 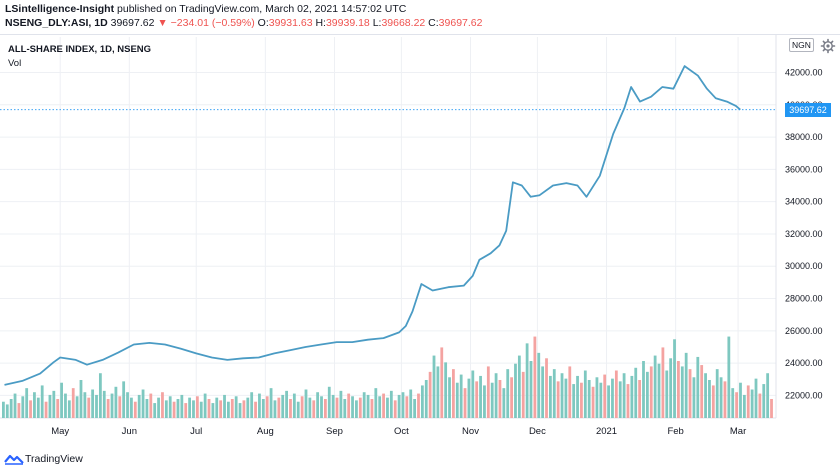 What do you see at coordinates (804, 331) in the screenshot?
I see `y-tick-label: 26000.00` at bounding box center [804, 331].